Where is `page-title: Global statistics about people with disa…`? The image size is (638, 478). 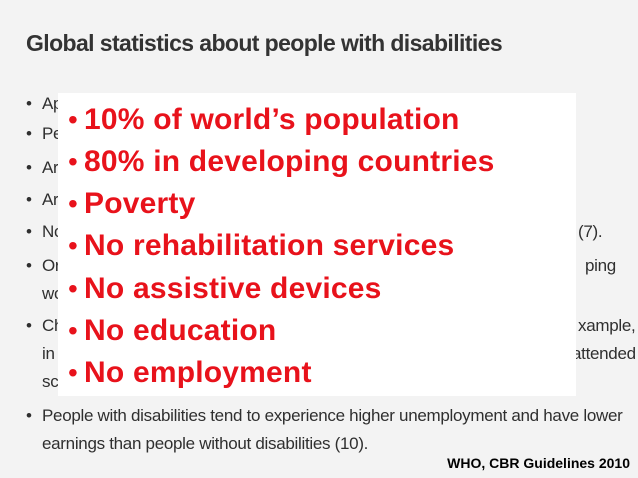 page-title: Global statistics about people with disa… is located at coordinates (264, 43).